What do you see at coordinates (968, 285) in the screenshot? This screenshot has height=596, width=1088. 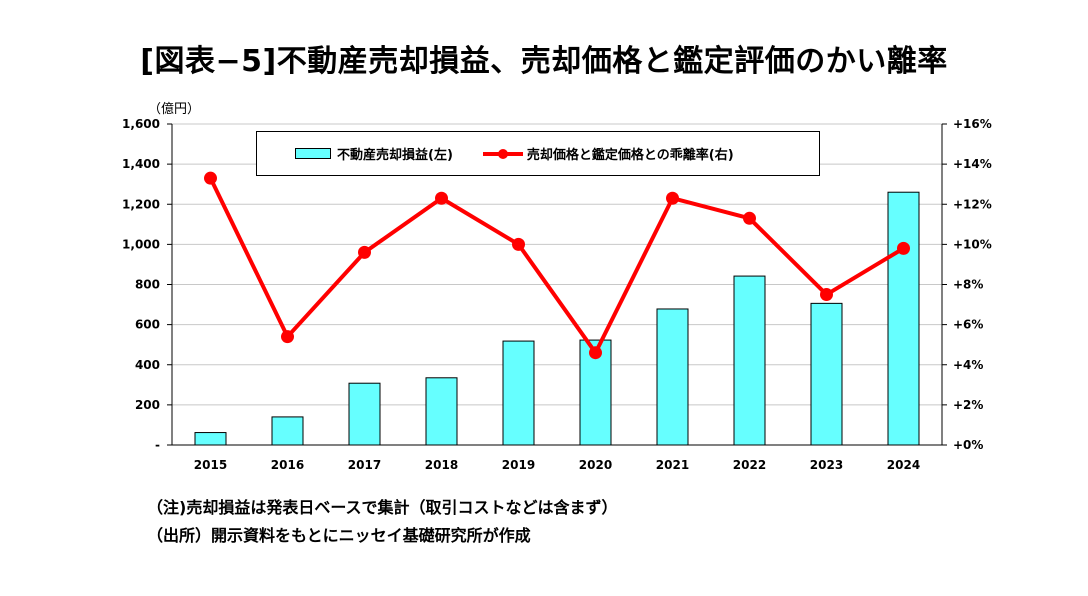 I see `right-tick-label: +8%` at bounding box center [968, 285].